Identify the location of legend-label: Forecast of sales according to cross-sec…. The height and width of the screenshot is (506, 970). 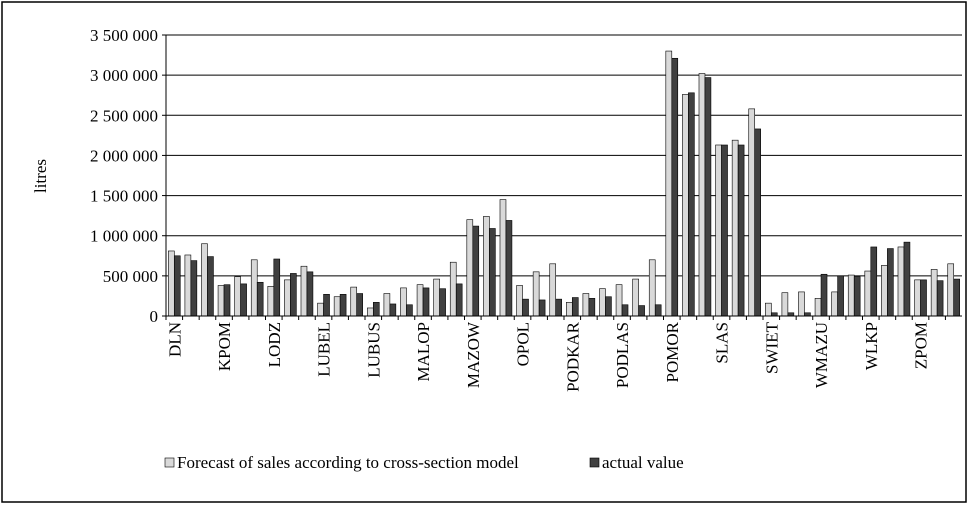
(348, 462).